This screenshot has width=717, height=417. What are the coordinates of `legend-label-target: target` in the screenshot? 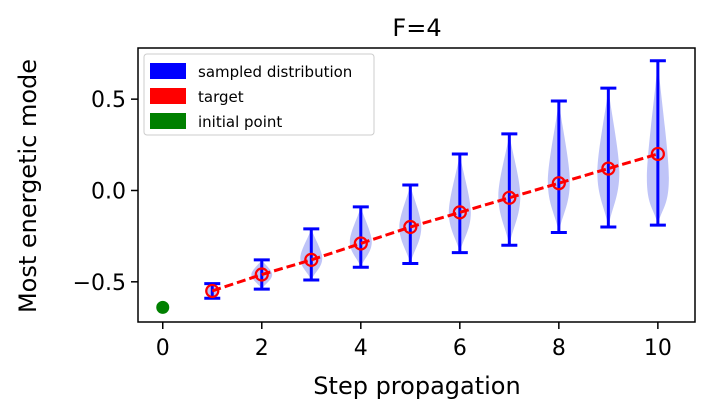 It's located at (221, 97).